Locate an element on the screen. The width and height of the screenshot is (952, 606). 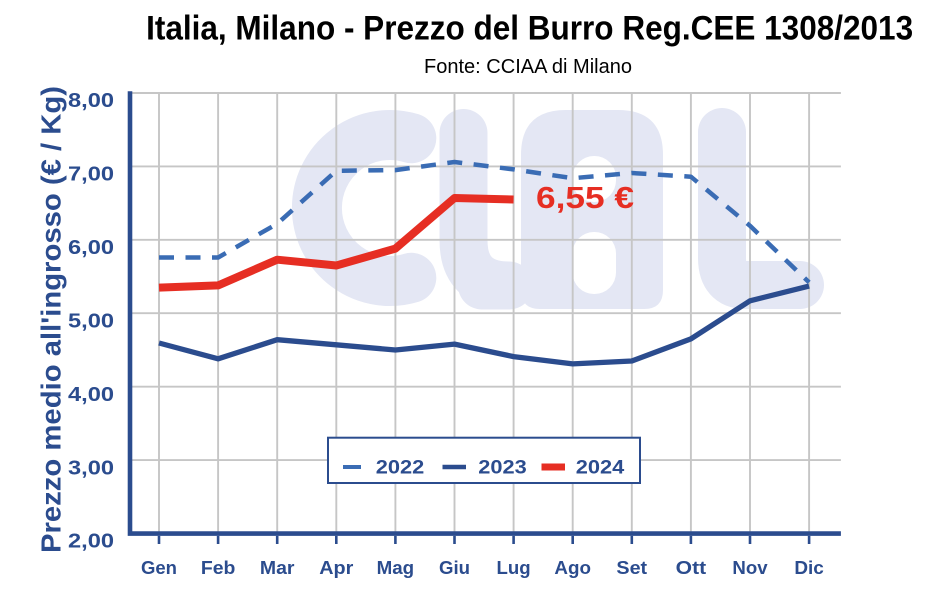
svg-text: Mag is located at coordinates (396, 568).